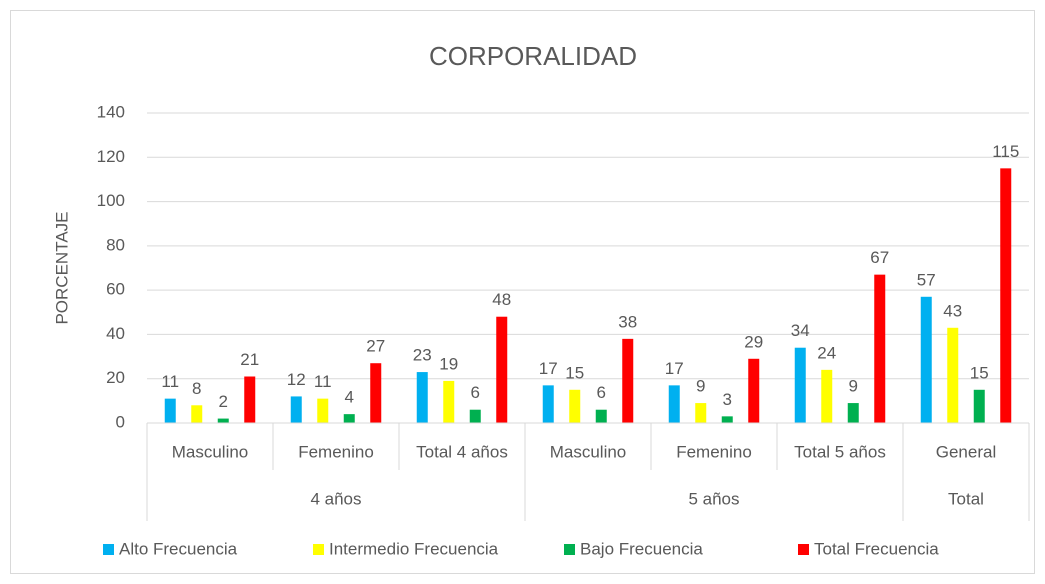  Describe the element at coordinates (335, 498) in the screenshot. I see `group-label: 4 años` at that location.